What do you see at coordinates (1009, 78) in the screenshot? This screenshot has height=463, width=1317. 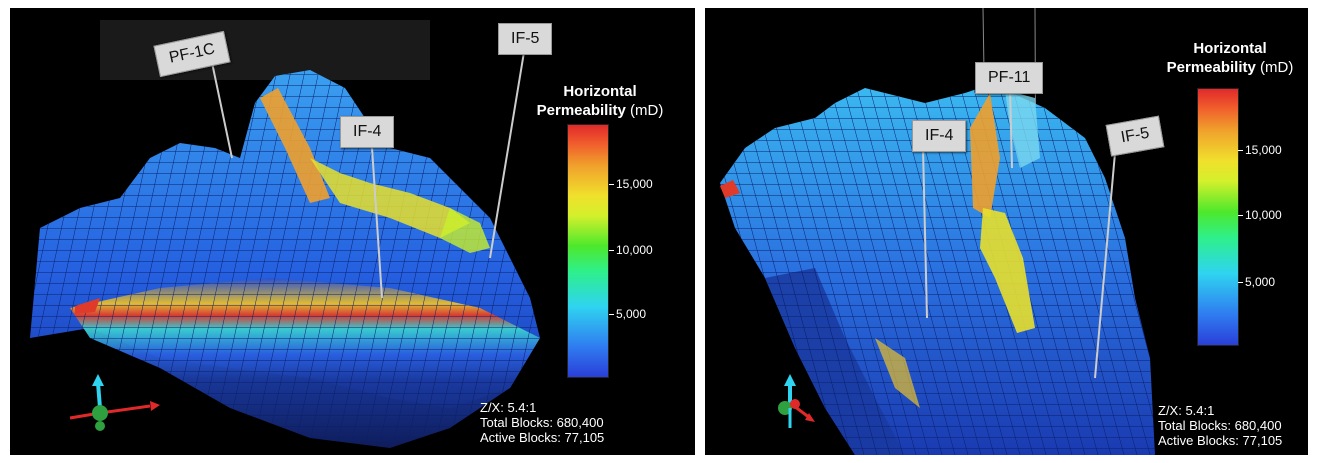 I see `well-label: PF-11` at bounding box center [1009, 78].